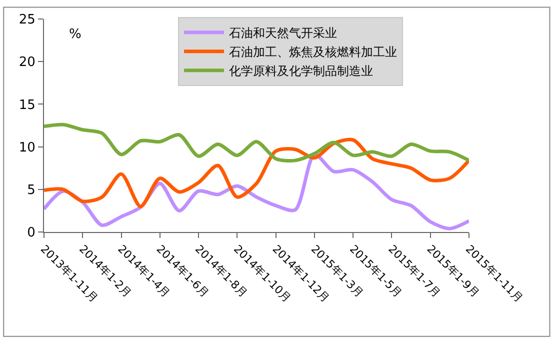 This screenshot has width=553, height=343. What do you see at coordinates (283, 33) in the screenshot?
I see `legend-label: 石油和天然气开采业` at bounding box center [283, 33].